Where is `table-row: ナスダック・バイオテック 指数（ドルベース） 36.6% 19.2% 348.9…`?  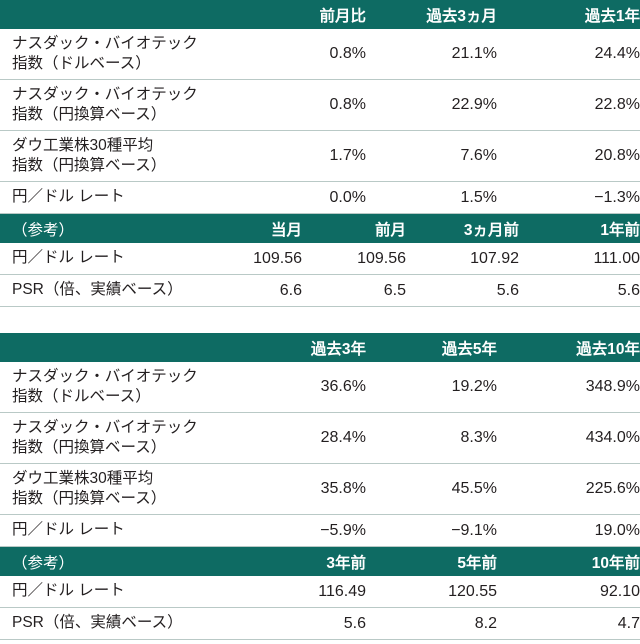 table-row: ナスダック・バイオテック 指数（ドルベース） 36.6% 19.2% 348.9… is located at coordinates (320, 387).